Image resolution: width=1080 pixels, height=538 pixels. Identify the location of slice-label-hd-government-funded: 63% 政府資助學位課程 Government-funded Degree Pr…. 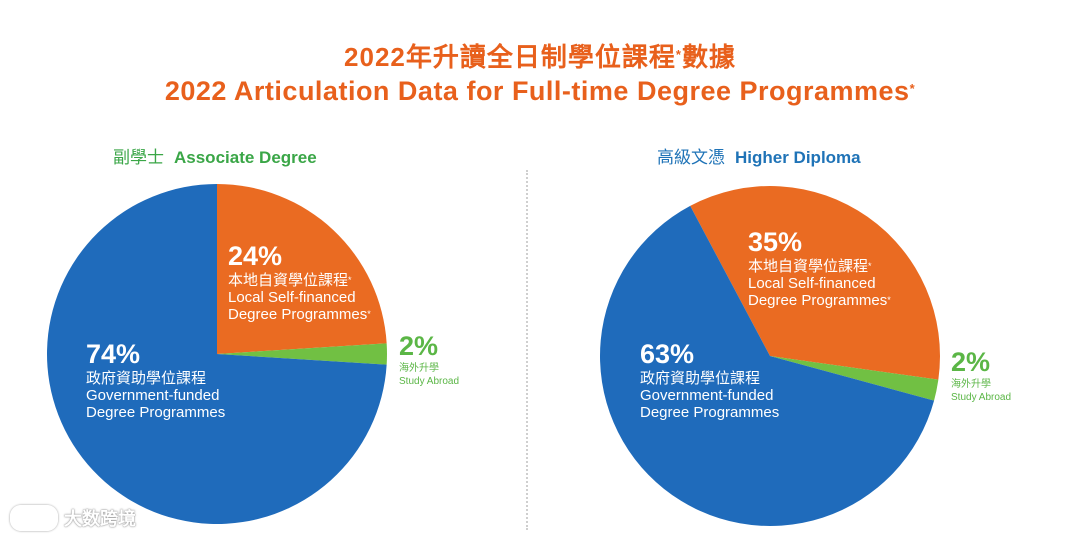
(710, 380).